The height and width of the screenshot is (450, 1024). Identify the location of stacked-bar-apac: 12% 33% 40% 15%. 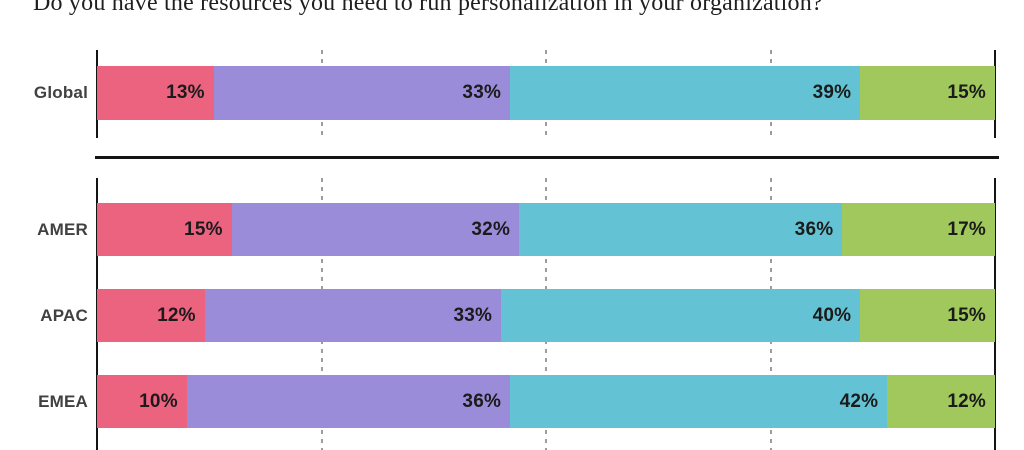
(546, 315).